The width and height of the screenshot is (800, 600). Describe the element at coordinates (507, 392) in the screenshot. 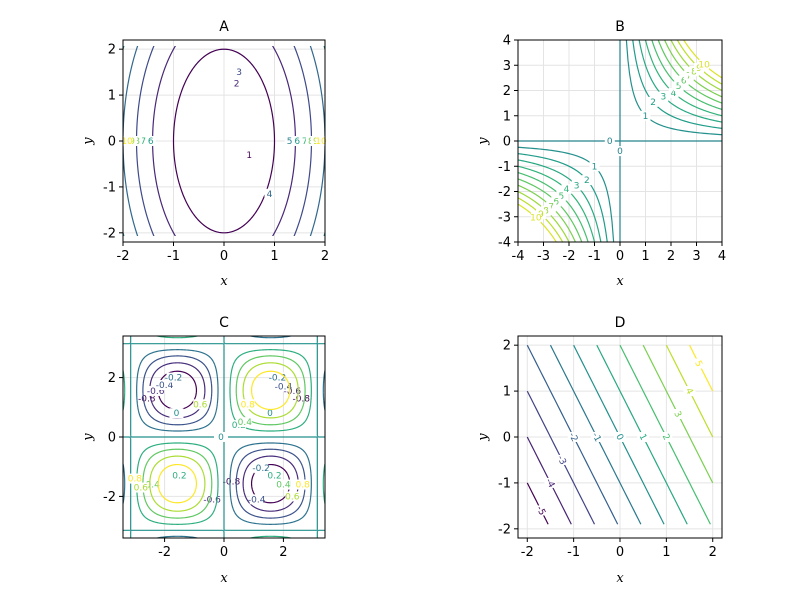

I see `y-tick-label: 1` at that location.